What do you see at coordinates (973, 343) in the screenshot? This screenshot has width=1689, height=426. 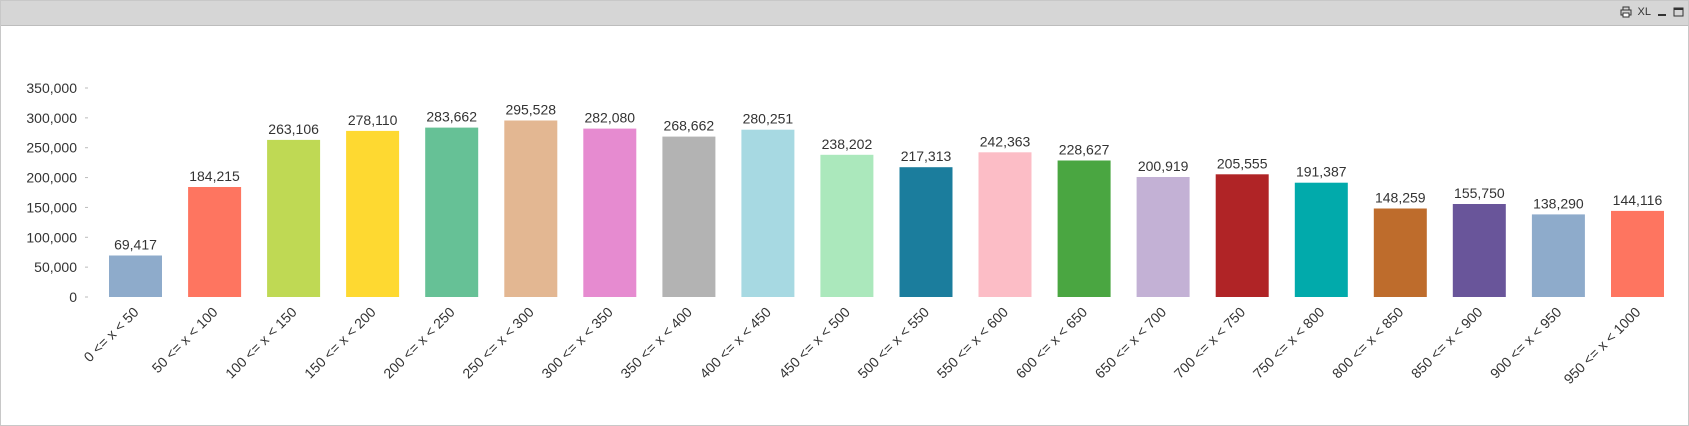 I see `x-tick-label: 550 <= x < 600` at bounding box center [973, 343].